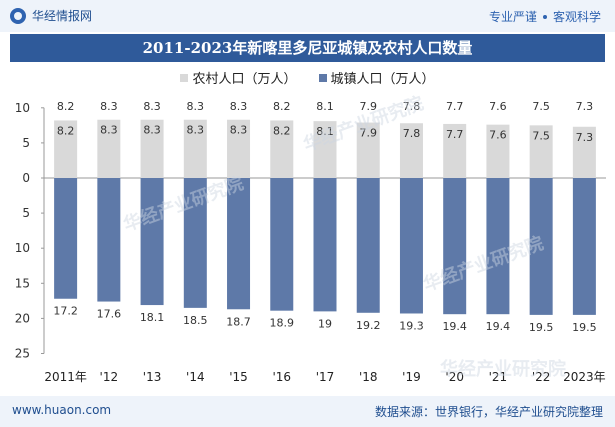 This screenshot has width=615, height=427. What do you see at coordinates (244, 79) in the screenshot?
I see `legend-label-rural: 农村人口（万人）` at bounding box center [244, 79].